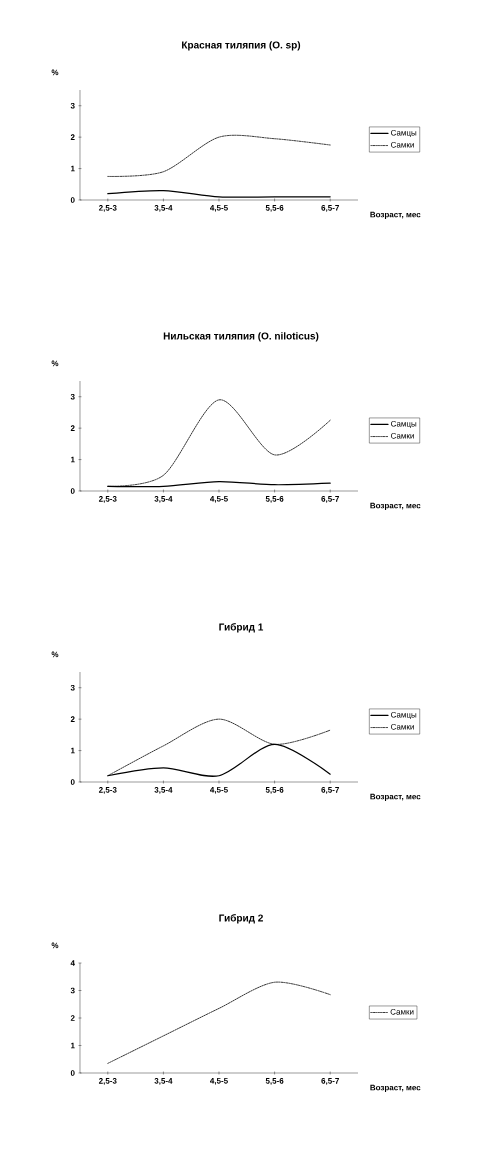 The height and width of the screenshot is (1164, 483). What do you see at coordinates (241, 919) in the screenshot?
I see `chart-title: Гибрид 2` at bounding box center [241, 919].